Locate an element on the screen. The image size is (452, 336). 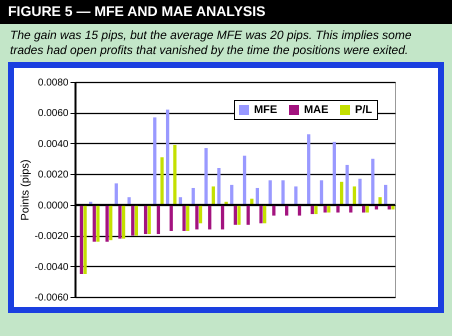
y-tick-label: -0.0040 is located at coordinates (51, 267).